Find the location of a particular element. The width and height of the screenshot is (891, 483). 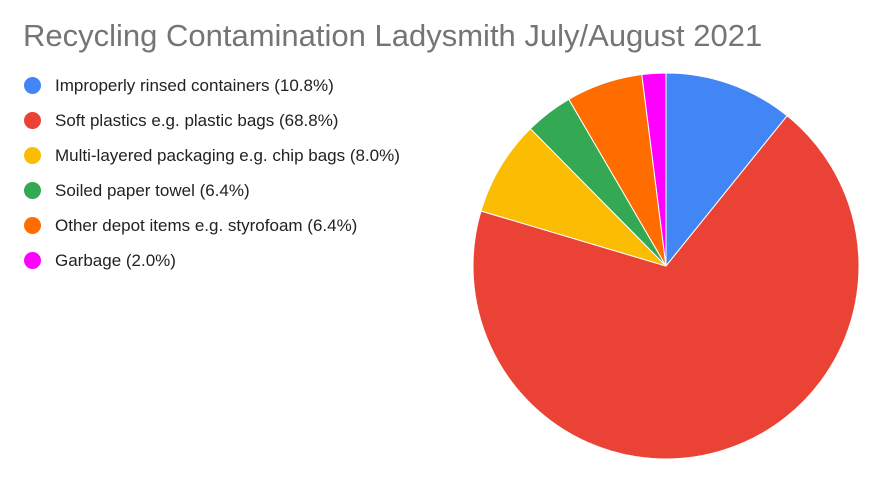

legend-item-garbage: Garbage (2.0%) is located at coordinates (212, 260).